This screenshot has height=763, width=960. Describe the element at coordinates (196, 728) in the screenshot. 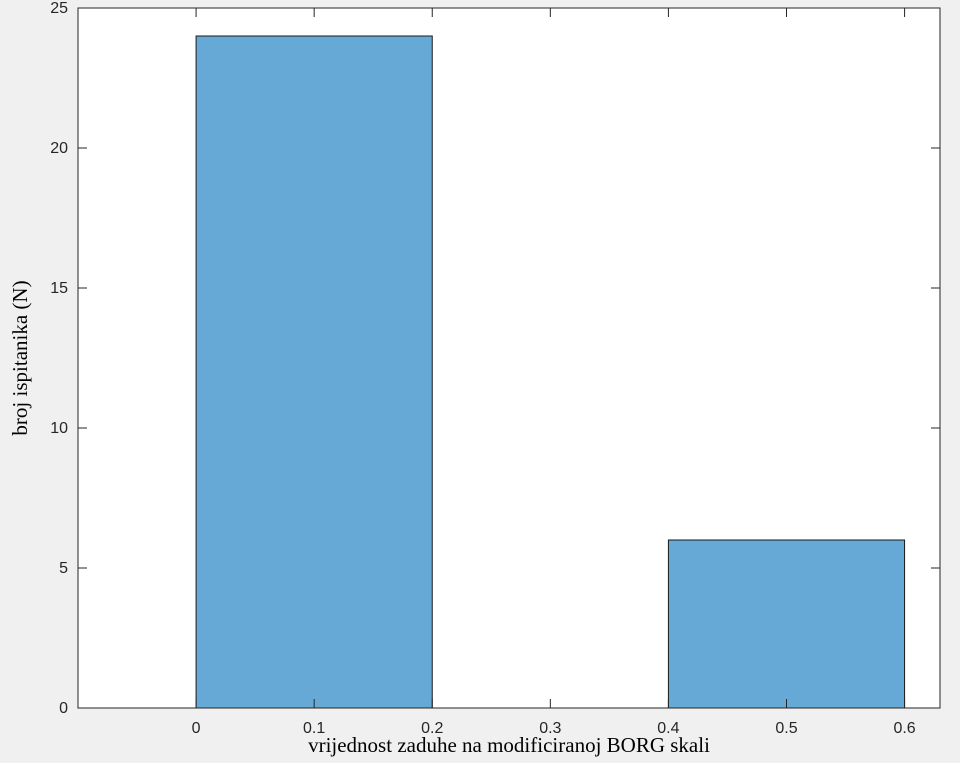

I see `x-tick-label: 0` at that location.